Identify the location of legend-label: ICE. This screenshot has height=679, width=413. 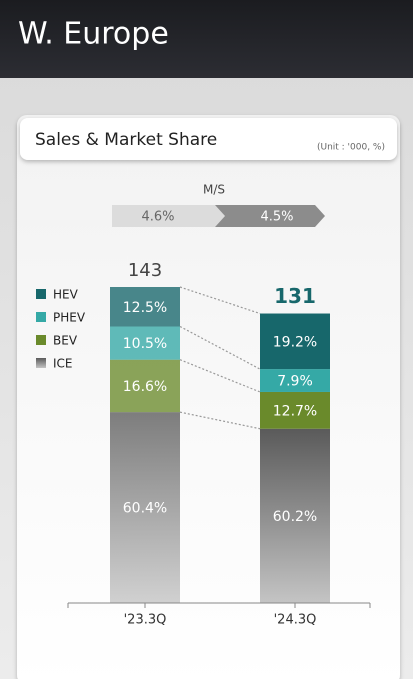
(63, 364).